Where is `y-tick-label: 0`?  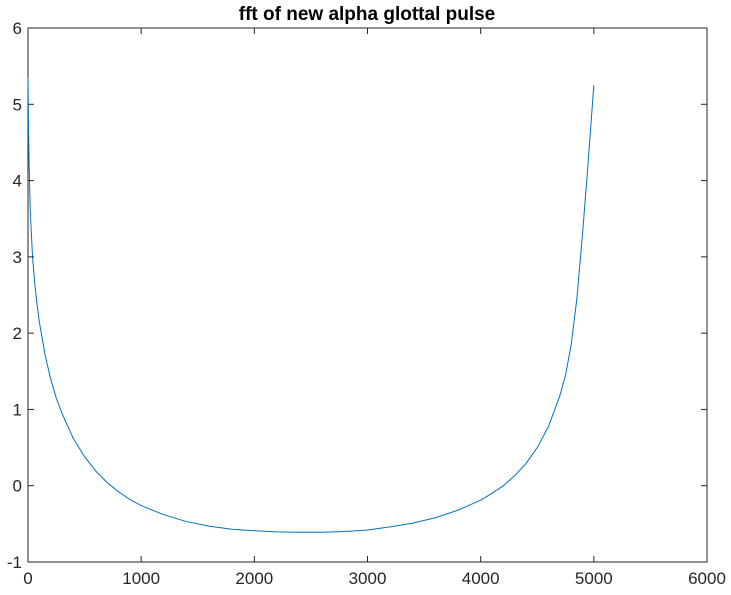
y-tick-label: 0 is located at coordinates (17, 486).